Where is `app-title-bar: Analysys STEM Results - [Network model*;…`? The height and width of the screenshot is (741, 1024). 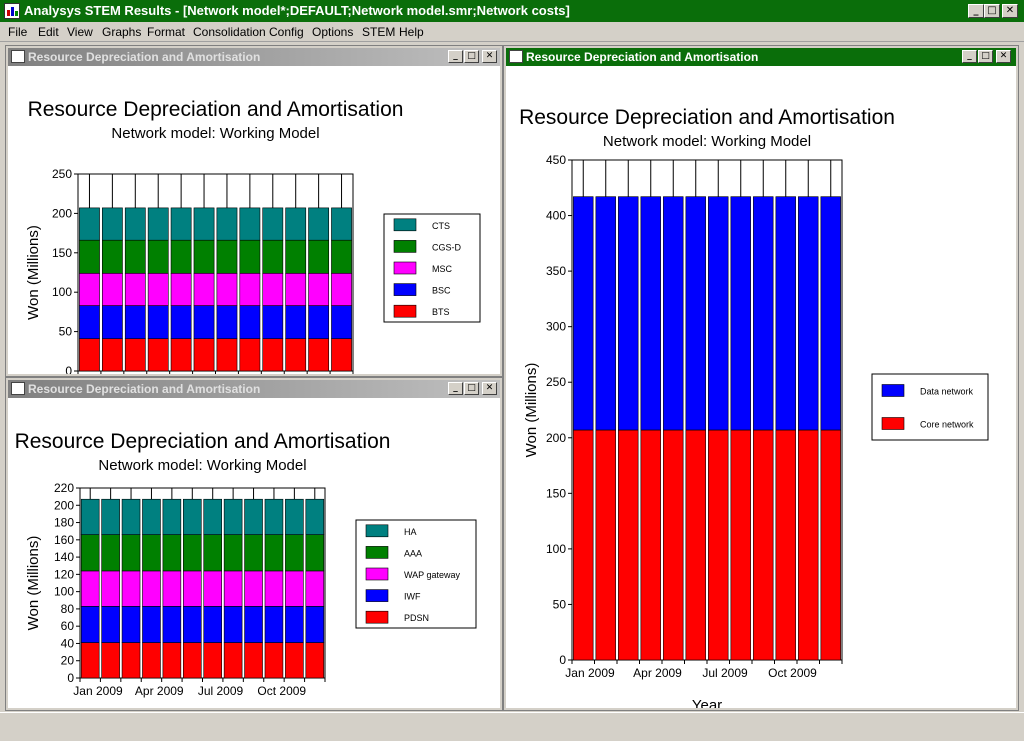 app-title-bar: Analysys STEM Results - [Network model*;… is located at coordinates (512, 11).